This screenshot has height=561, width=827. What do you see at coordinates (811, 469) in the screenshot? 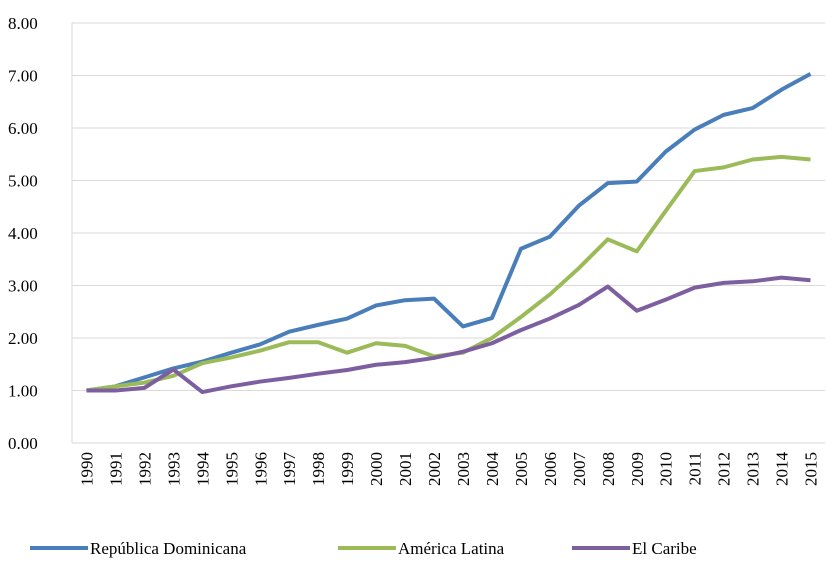
I see `x-tick-label: 2015` at bounding box center [811, 469].